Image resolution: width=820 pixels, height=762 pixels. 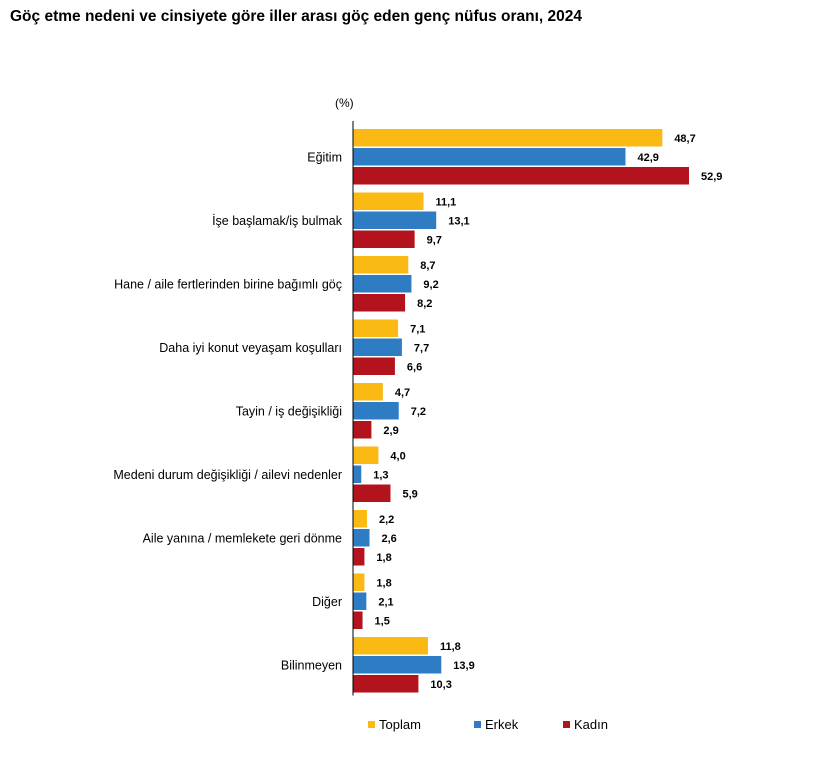 I want to click on category-label: Daha iyi konut veyaşam koşulları, so click(x=250, y=348).